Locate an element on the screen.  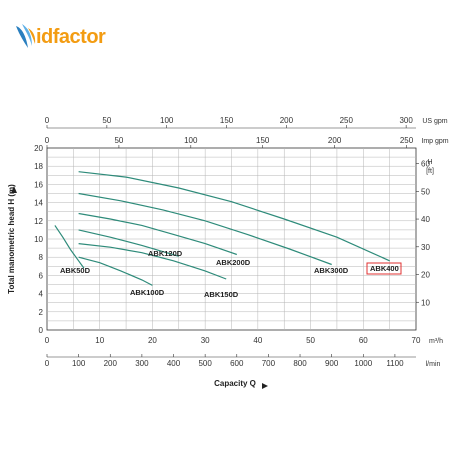
curve-abk200d is located at coordinates (157, 234).